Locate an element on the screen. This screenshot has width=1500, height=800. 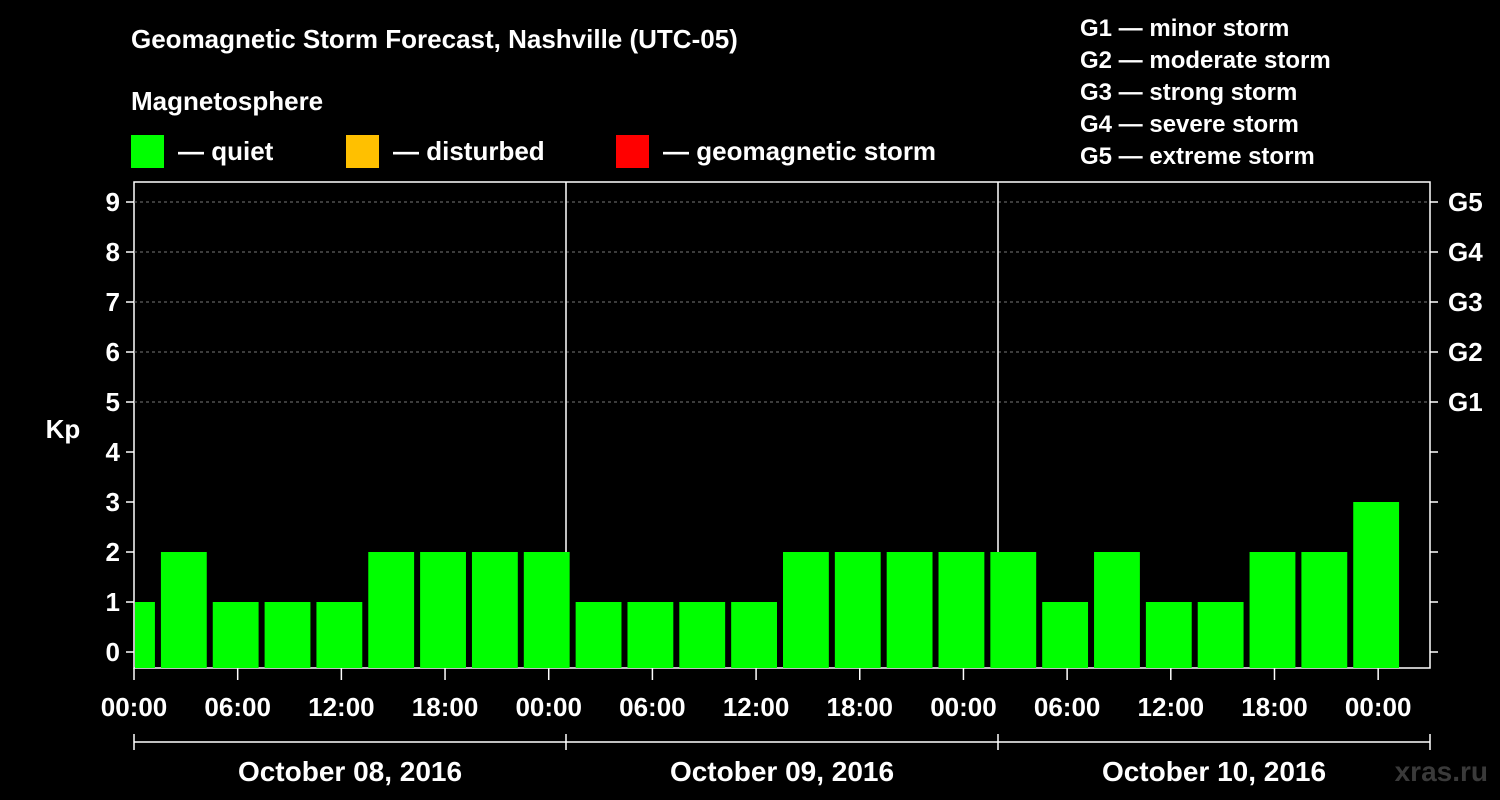
y-tick-label: 5 is located at coordinates (113, 402).